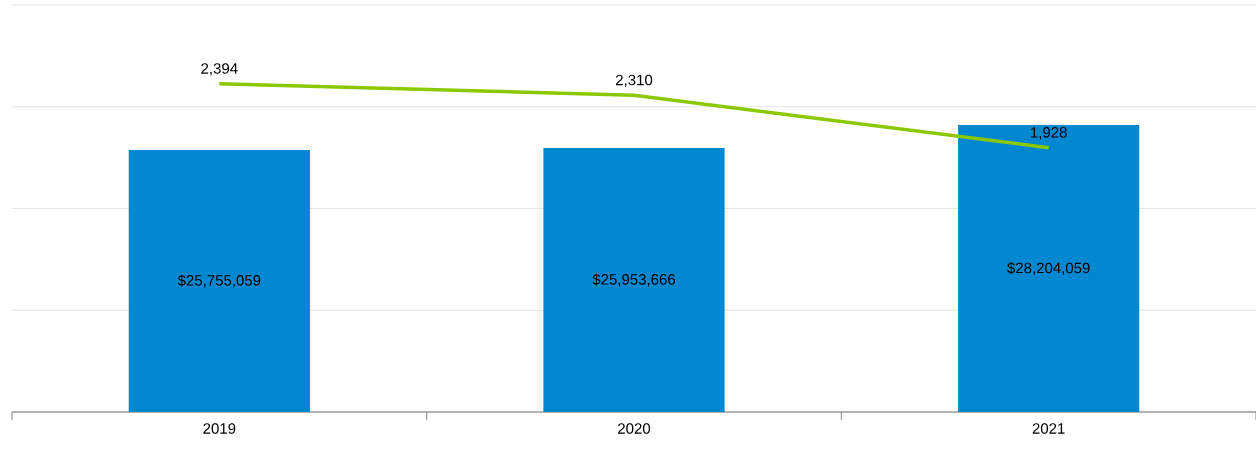 This screenshot has width=1256, height=456. I want to click on data-label: $25,755,059, so click(219, 281).